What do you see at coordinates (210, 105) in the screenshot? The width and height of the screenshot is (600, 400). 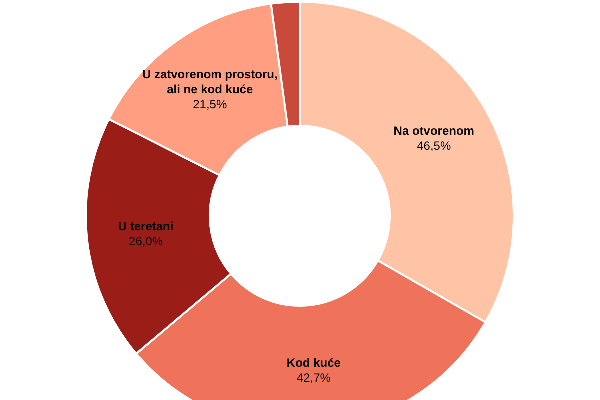 I see `data-label: 21,5%` at bounding box center [210, 105].